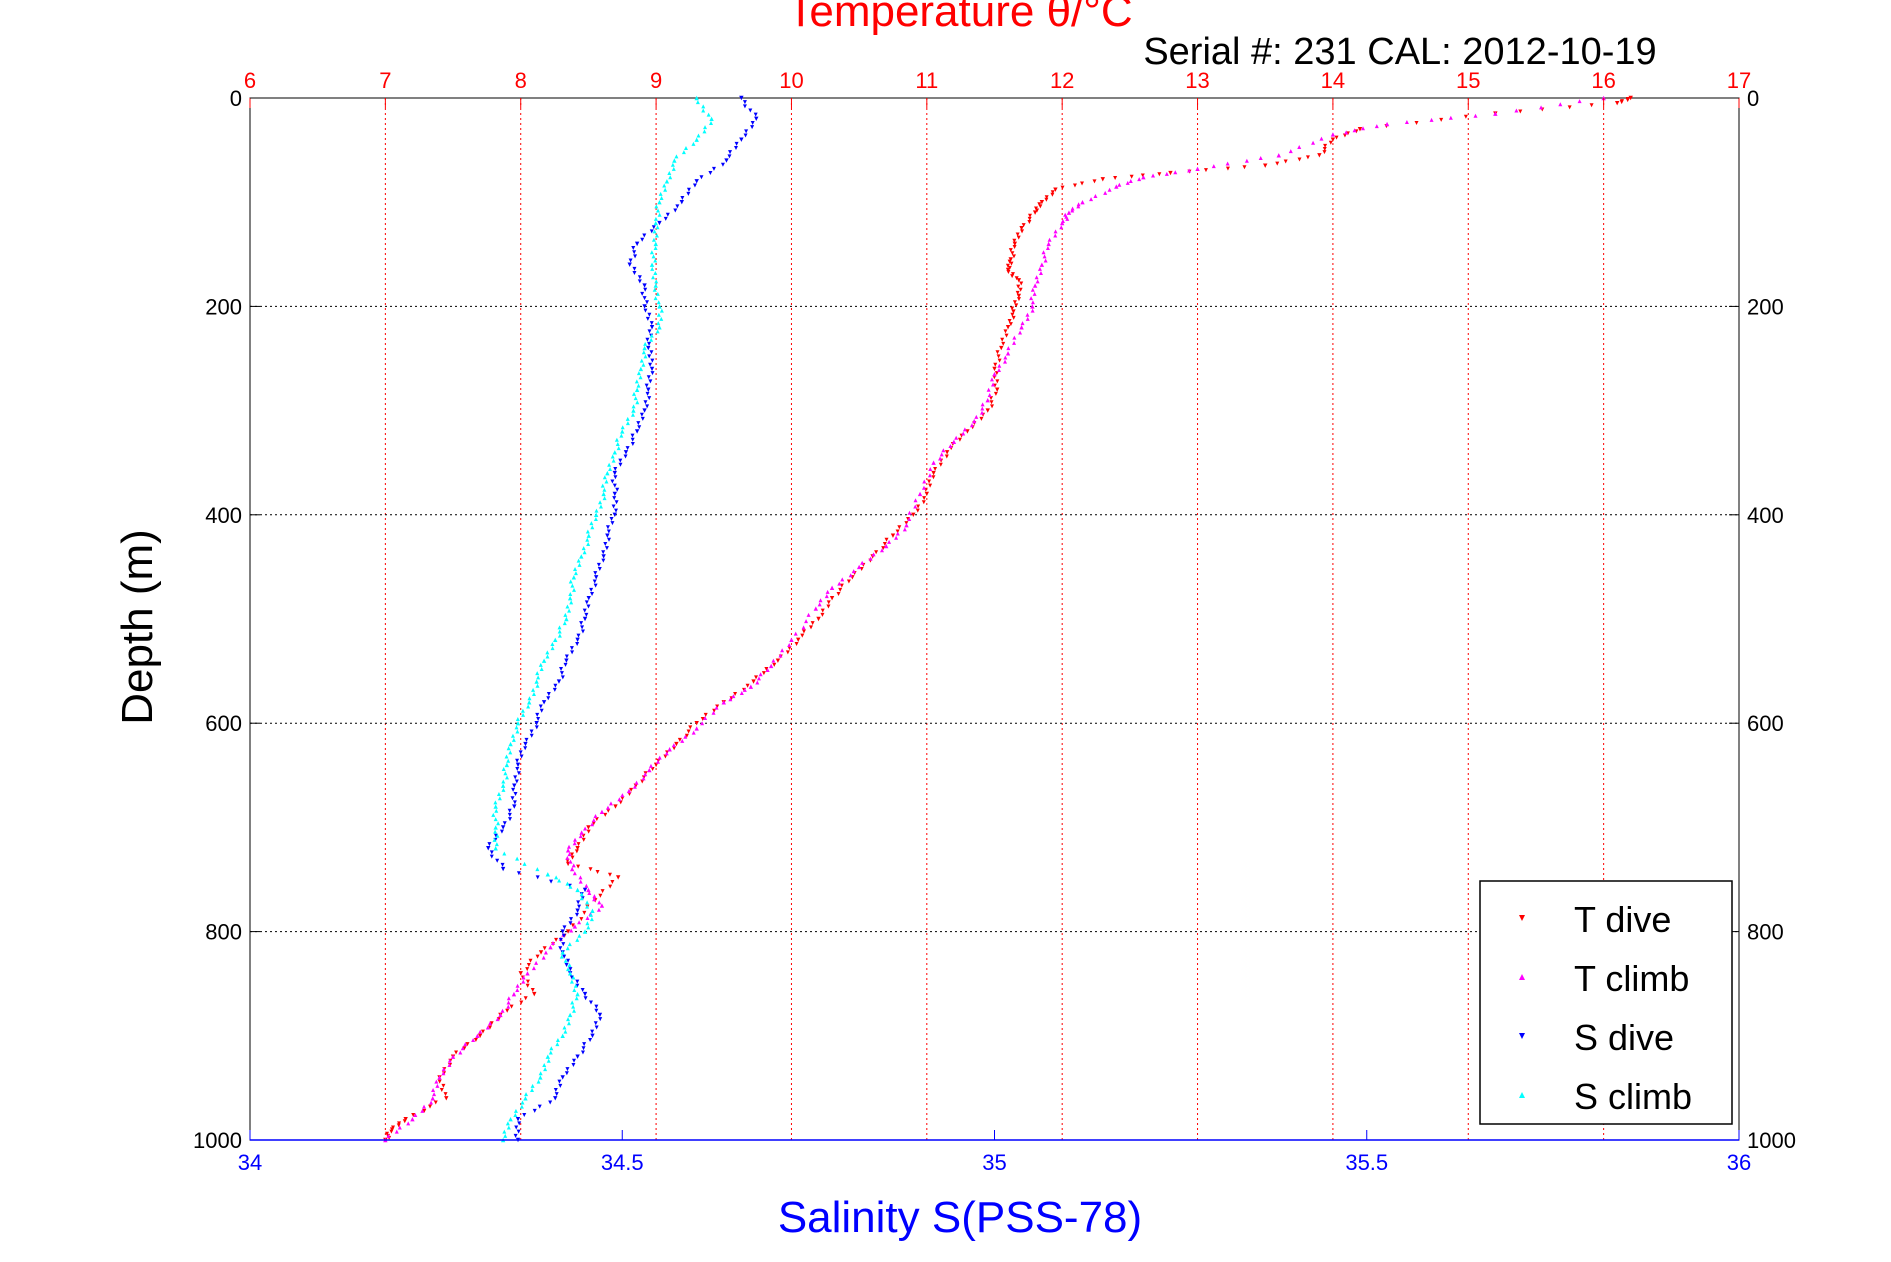 This screenshot has height=1262, width=1891. Describe the element at coordinates (250, 80) in the screenshot. I see `temperature-tick-label: 6` at that location.